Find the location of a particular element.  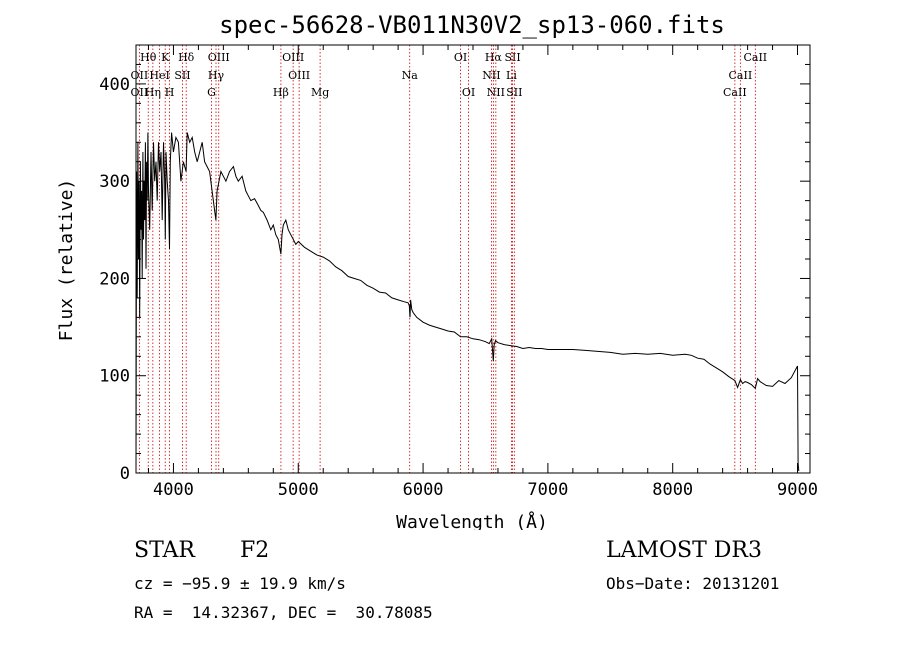

object-class: STAR is located at coordinates (164, 550).